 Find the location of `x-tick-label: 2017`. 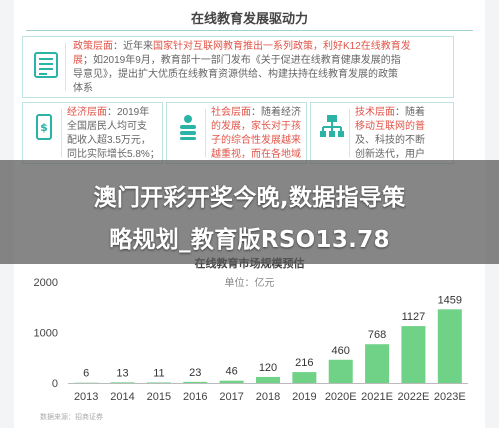

x-tick-label: 2017 is located at coordinates (231, 397).